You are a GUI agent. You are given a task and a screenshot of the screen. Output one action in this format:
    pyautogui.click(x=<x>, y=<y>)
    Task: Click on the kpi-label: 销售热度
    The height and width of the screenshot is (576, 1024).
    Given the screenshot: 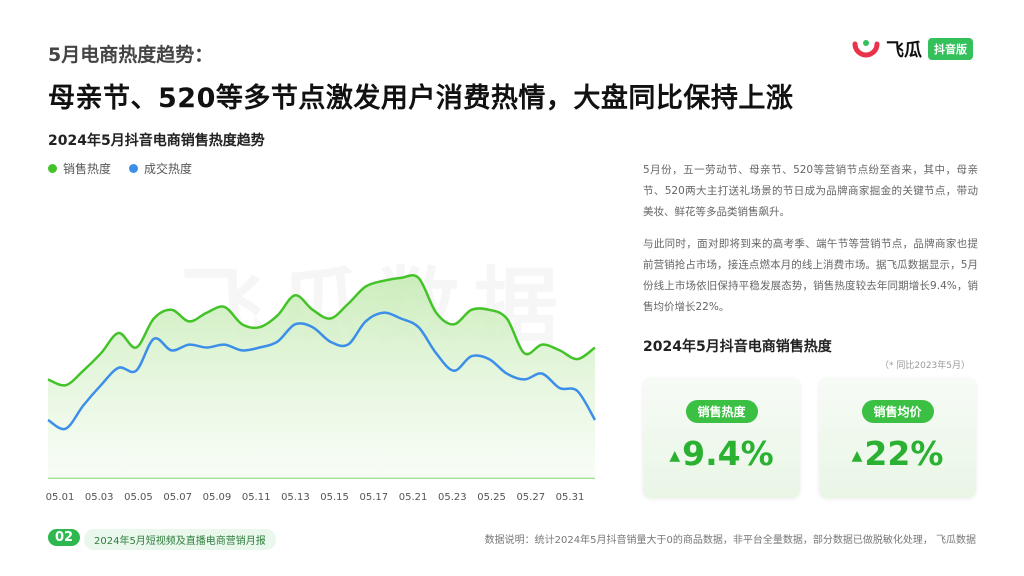 What is the action you would take?
    pyautogui.click(x=721, y=411)
    